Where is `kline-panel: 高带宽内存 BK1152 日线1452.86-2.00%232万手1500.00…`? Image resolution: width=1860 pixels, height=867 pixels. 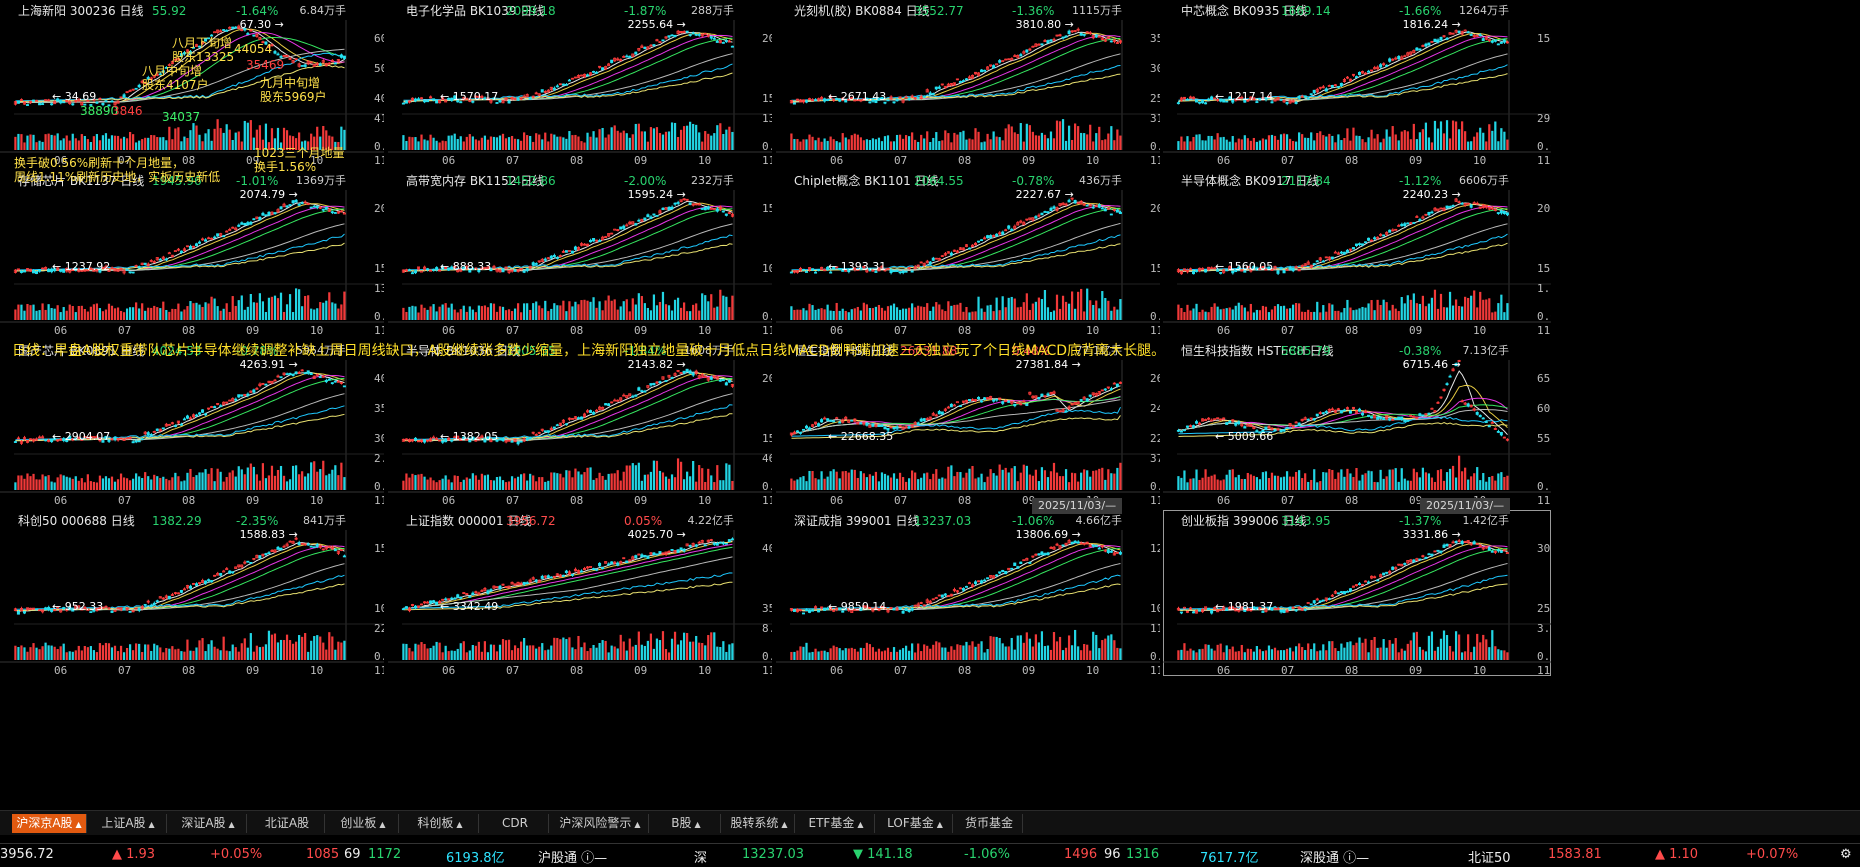
kline-panel: 高带宽内存 BK1152 日线1452.86-2.00%232万手1500.00… is located at coordinates (580, 253).